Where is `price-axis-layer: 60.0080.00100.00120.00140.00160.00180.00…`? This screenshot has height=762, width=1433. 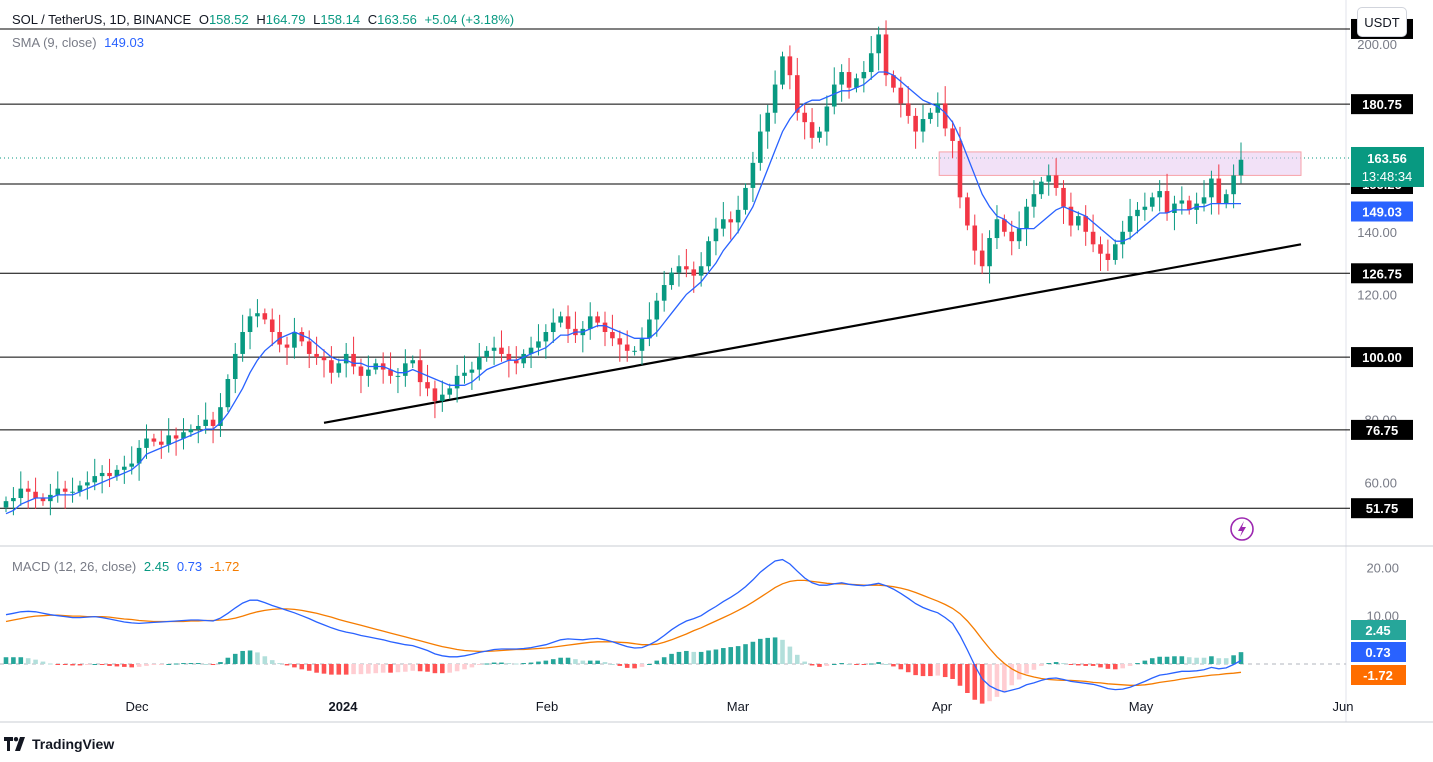
price-axis-layer: 60.0080.00100.00120.00140.00160.00180.00… is located at coordinates (1378, 330).